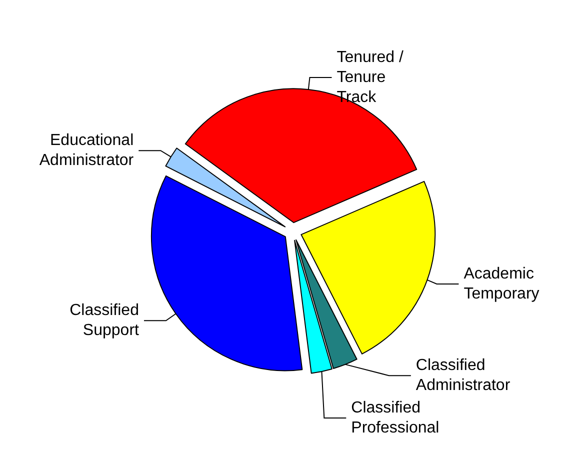  What do you see at coordinates (86, 151) in the screenshot?
I see `slice-label: Educational Administrator` at bounding box center [86, 151].